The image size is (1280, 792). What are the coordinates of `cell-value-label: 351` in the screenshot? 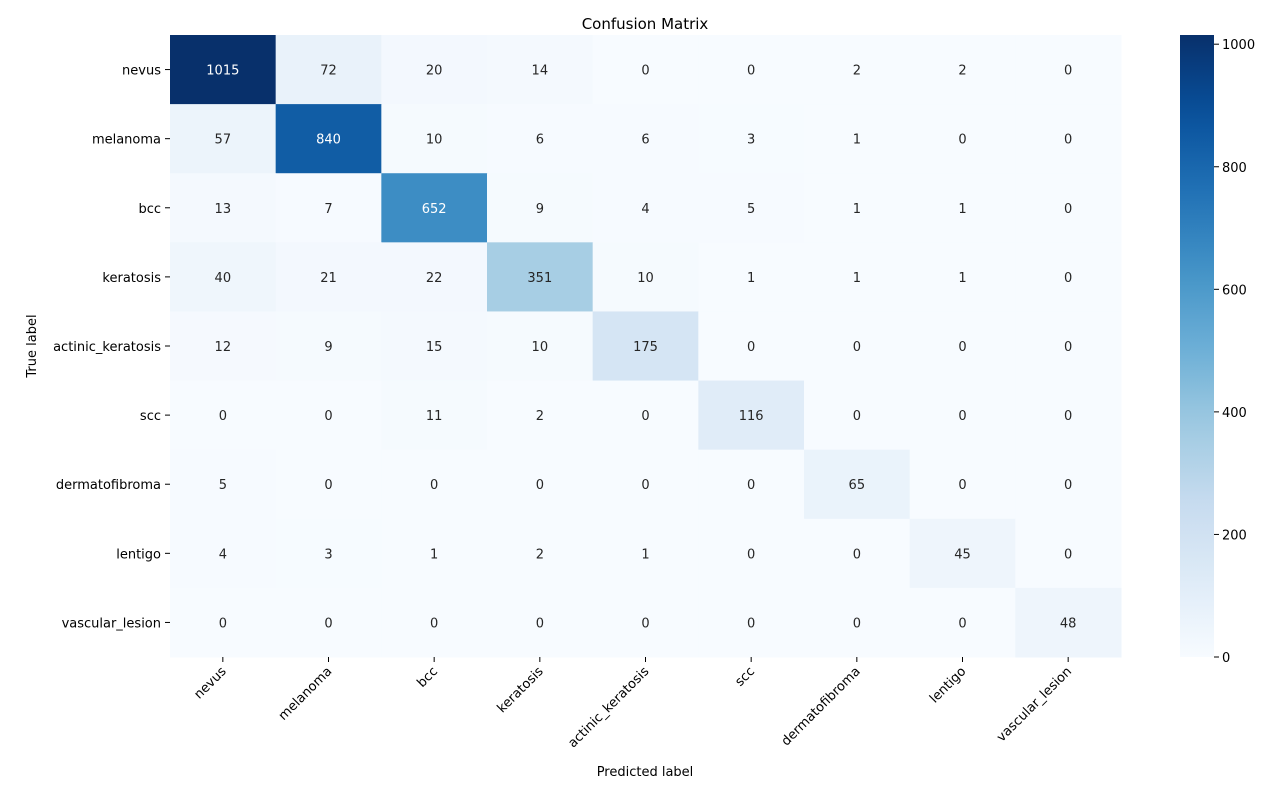 It's located at (539, 278).